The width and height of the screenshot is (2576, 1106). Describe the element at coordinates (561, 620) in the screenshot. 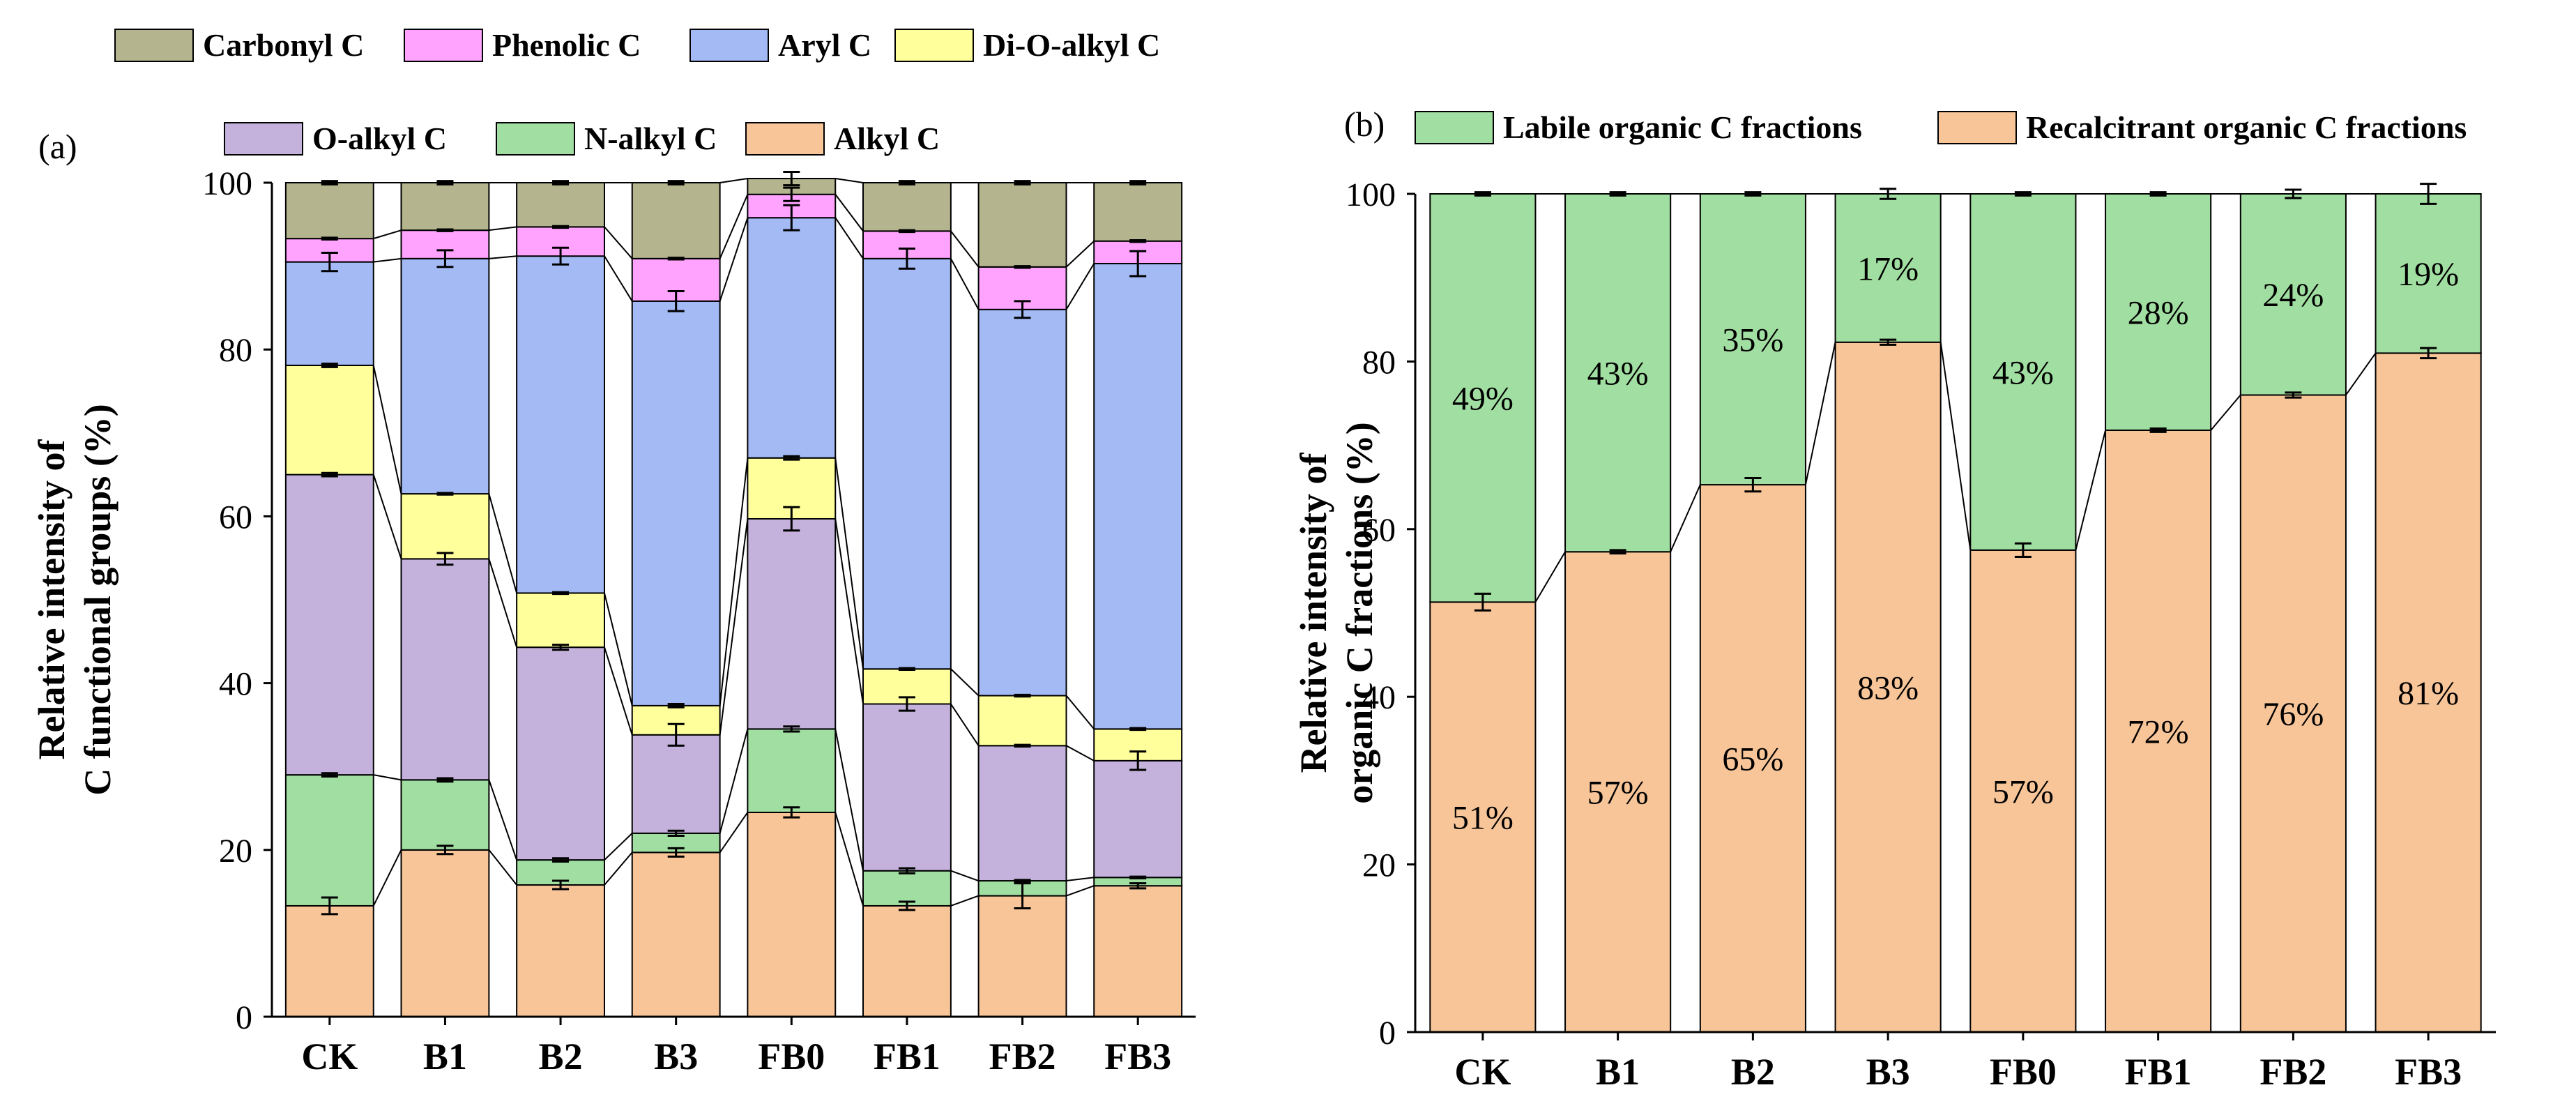

I see `a-bar-di-o-alkyl-c-b2` at that location.